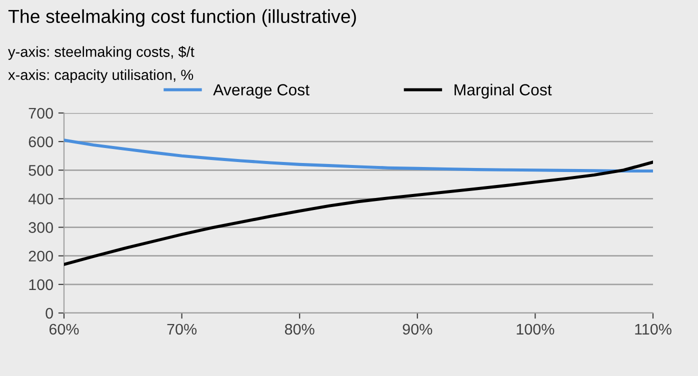 The image size is (698, 376). What do you see at coordinates (40, 142) in the screenshot?
I see `y-tick-label: 600` at bounding box center [40, 142].